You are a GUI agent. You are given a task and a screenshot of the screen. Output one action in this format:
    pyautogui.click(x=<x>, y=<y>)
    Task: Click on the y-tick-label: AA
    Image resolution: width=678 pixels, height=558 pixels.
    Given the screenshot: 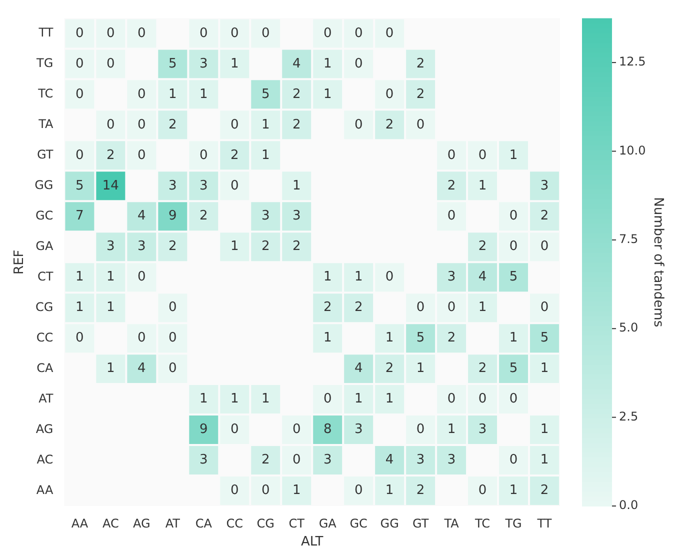 What is the action you would take?
    pyautogui.click(x=45, y=489)
    